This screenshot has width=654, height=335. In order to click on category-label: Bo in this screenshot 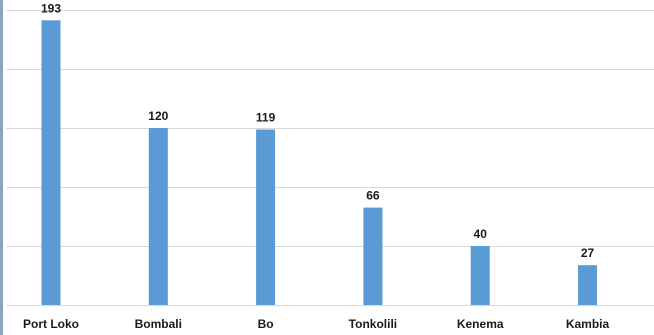, I will do `click(266, 324)`.